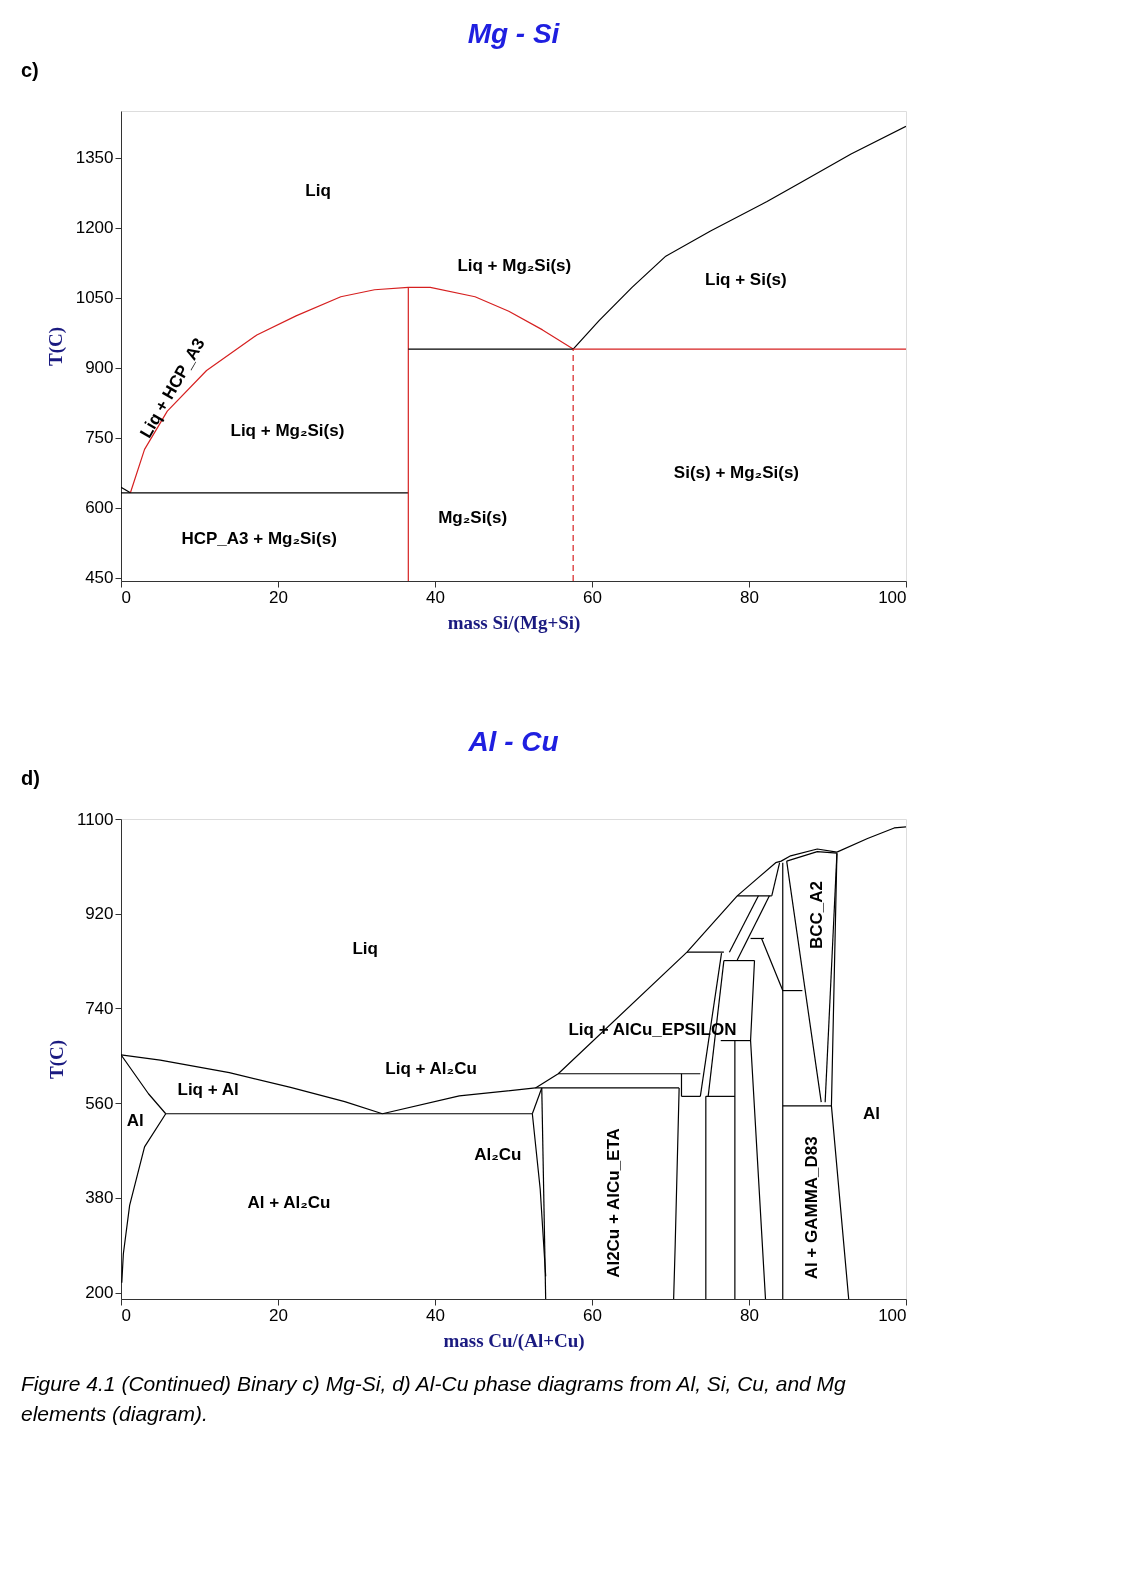  What do you see at coordinates (99, 368) in the screenshot?
I see `y-tick-label: 900` at bounding box center [99, 368].